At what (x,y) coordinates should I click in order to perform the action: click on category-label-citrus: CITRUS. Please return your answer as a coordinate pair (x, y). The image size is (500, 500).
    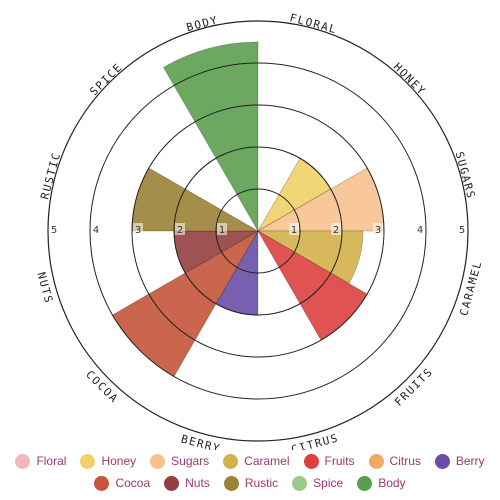
    Looking at the image, I should click on (315, 440).